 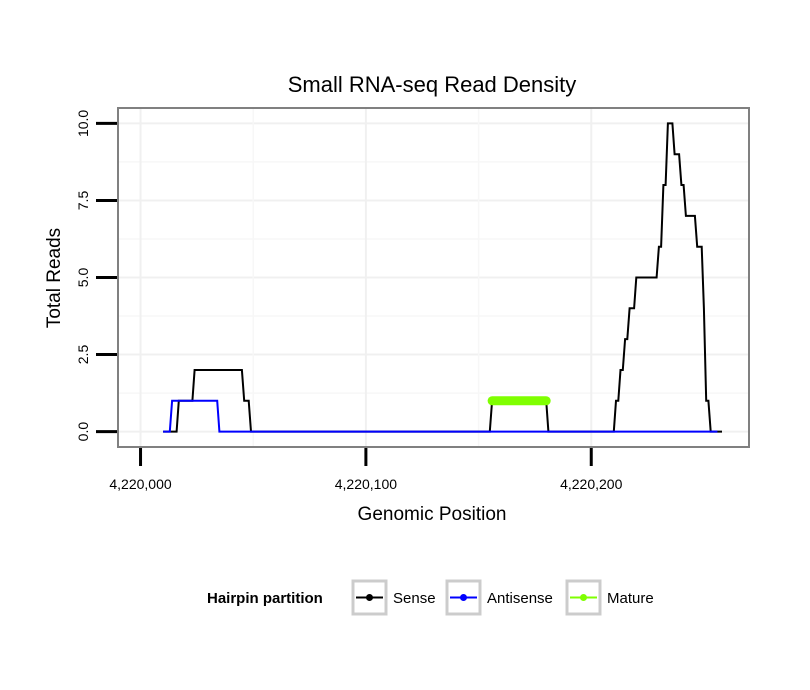 I want to click on y-tick-label: 7.5, so click(x=83, y=201).